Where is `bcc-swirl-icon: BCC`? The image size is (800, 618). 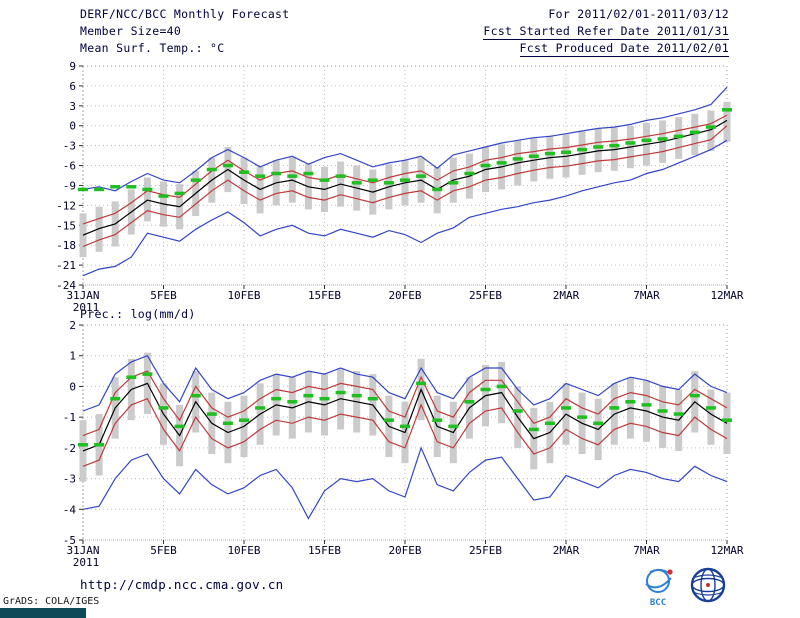 bcc-swirl-icon: BCC is located at coordinates (659, 588).